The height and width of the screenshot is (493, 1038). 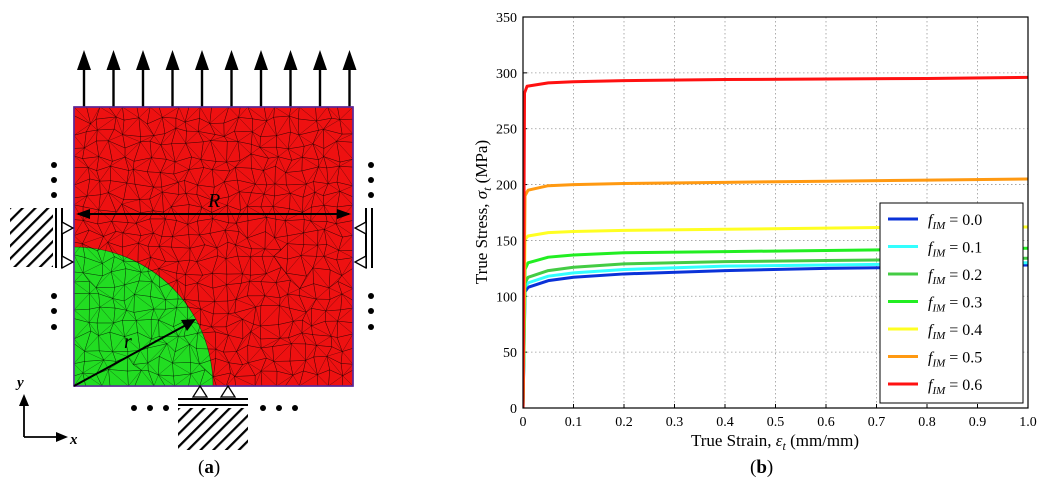 What do you see at coordinates (506, 214) in the screenshot?
I see `y-tick-labels: 0 50 100 150 200 250 300 350` at bounding box center [506, 214].